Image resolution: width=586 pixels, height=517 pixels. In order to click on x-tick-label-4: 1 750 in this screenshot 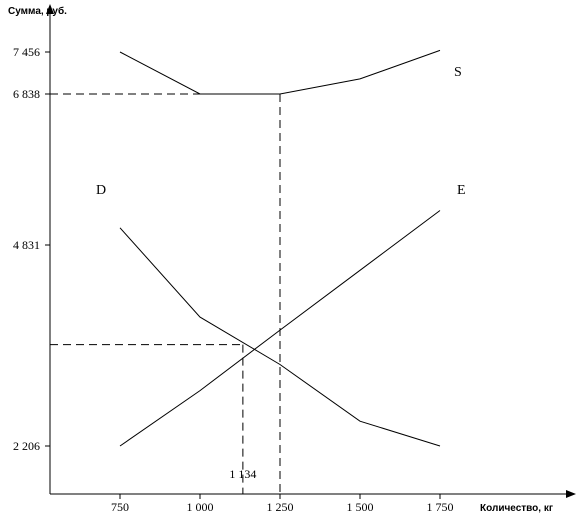, I will do `click(440, 507)`.